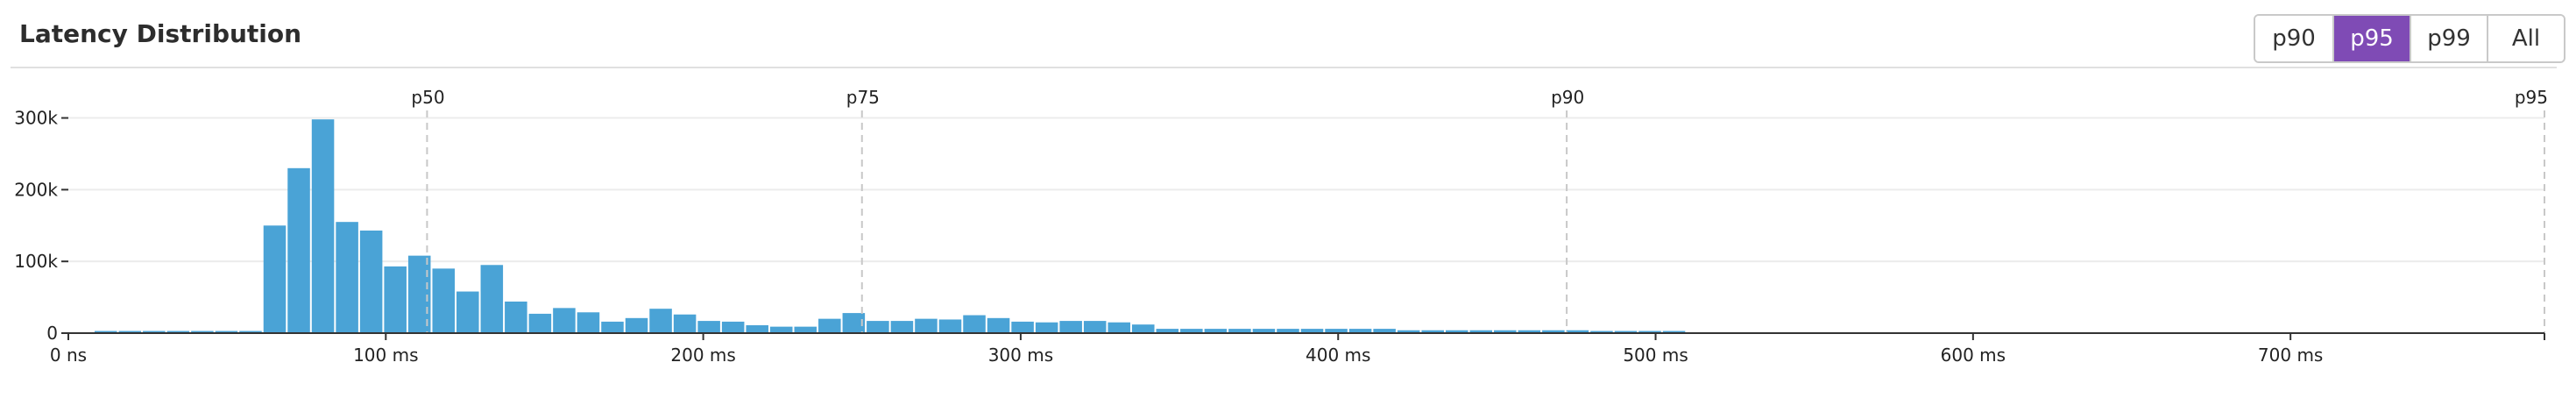  What do you see at coordinates (36, 261) in the screenshot?
I see `y-tick-label: 100k` at bounding box center [36, 261].